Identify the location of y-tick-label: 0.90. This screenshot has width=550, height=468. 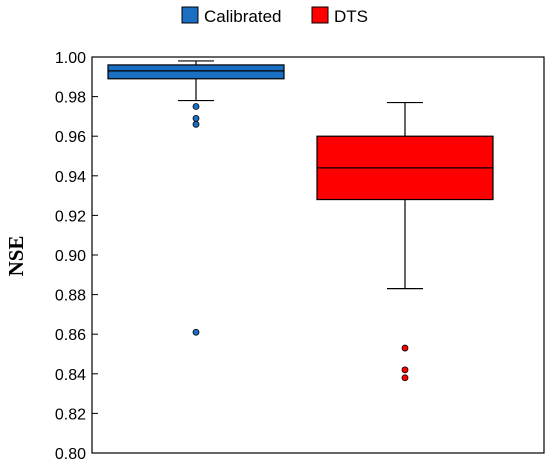
(70, 256).